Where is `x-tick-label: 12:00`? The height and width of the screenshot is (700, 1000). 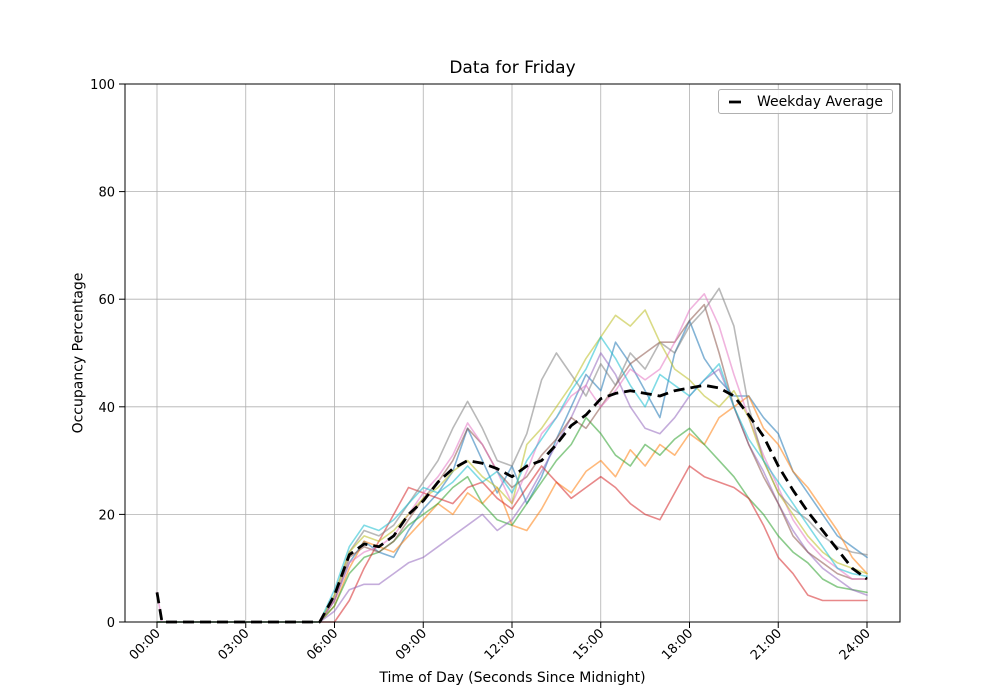
x-tick-label: 12:00 is located at coordinates (500, 644).